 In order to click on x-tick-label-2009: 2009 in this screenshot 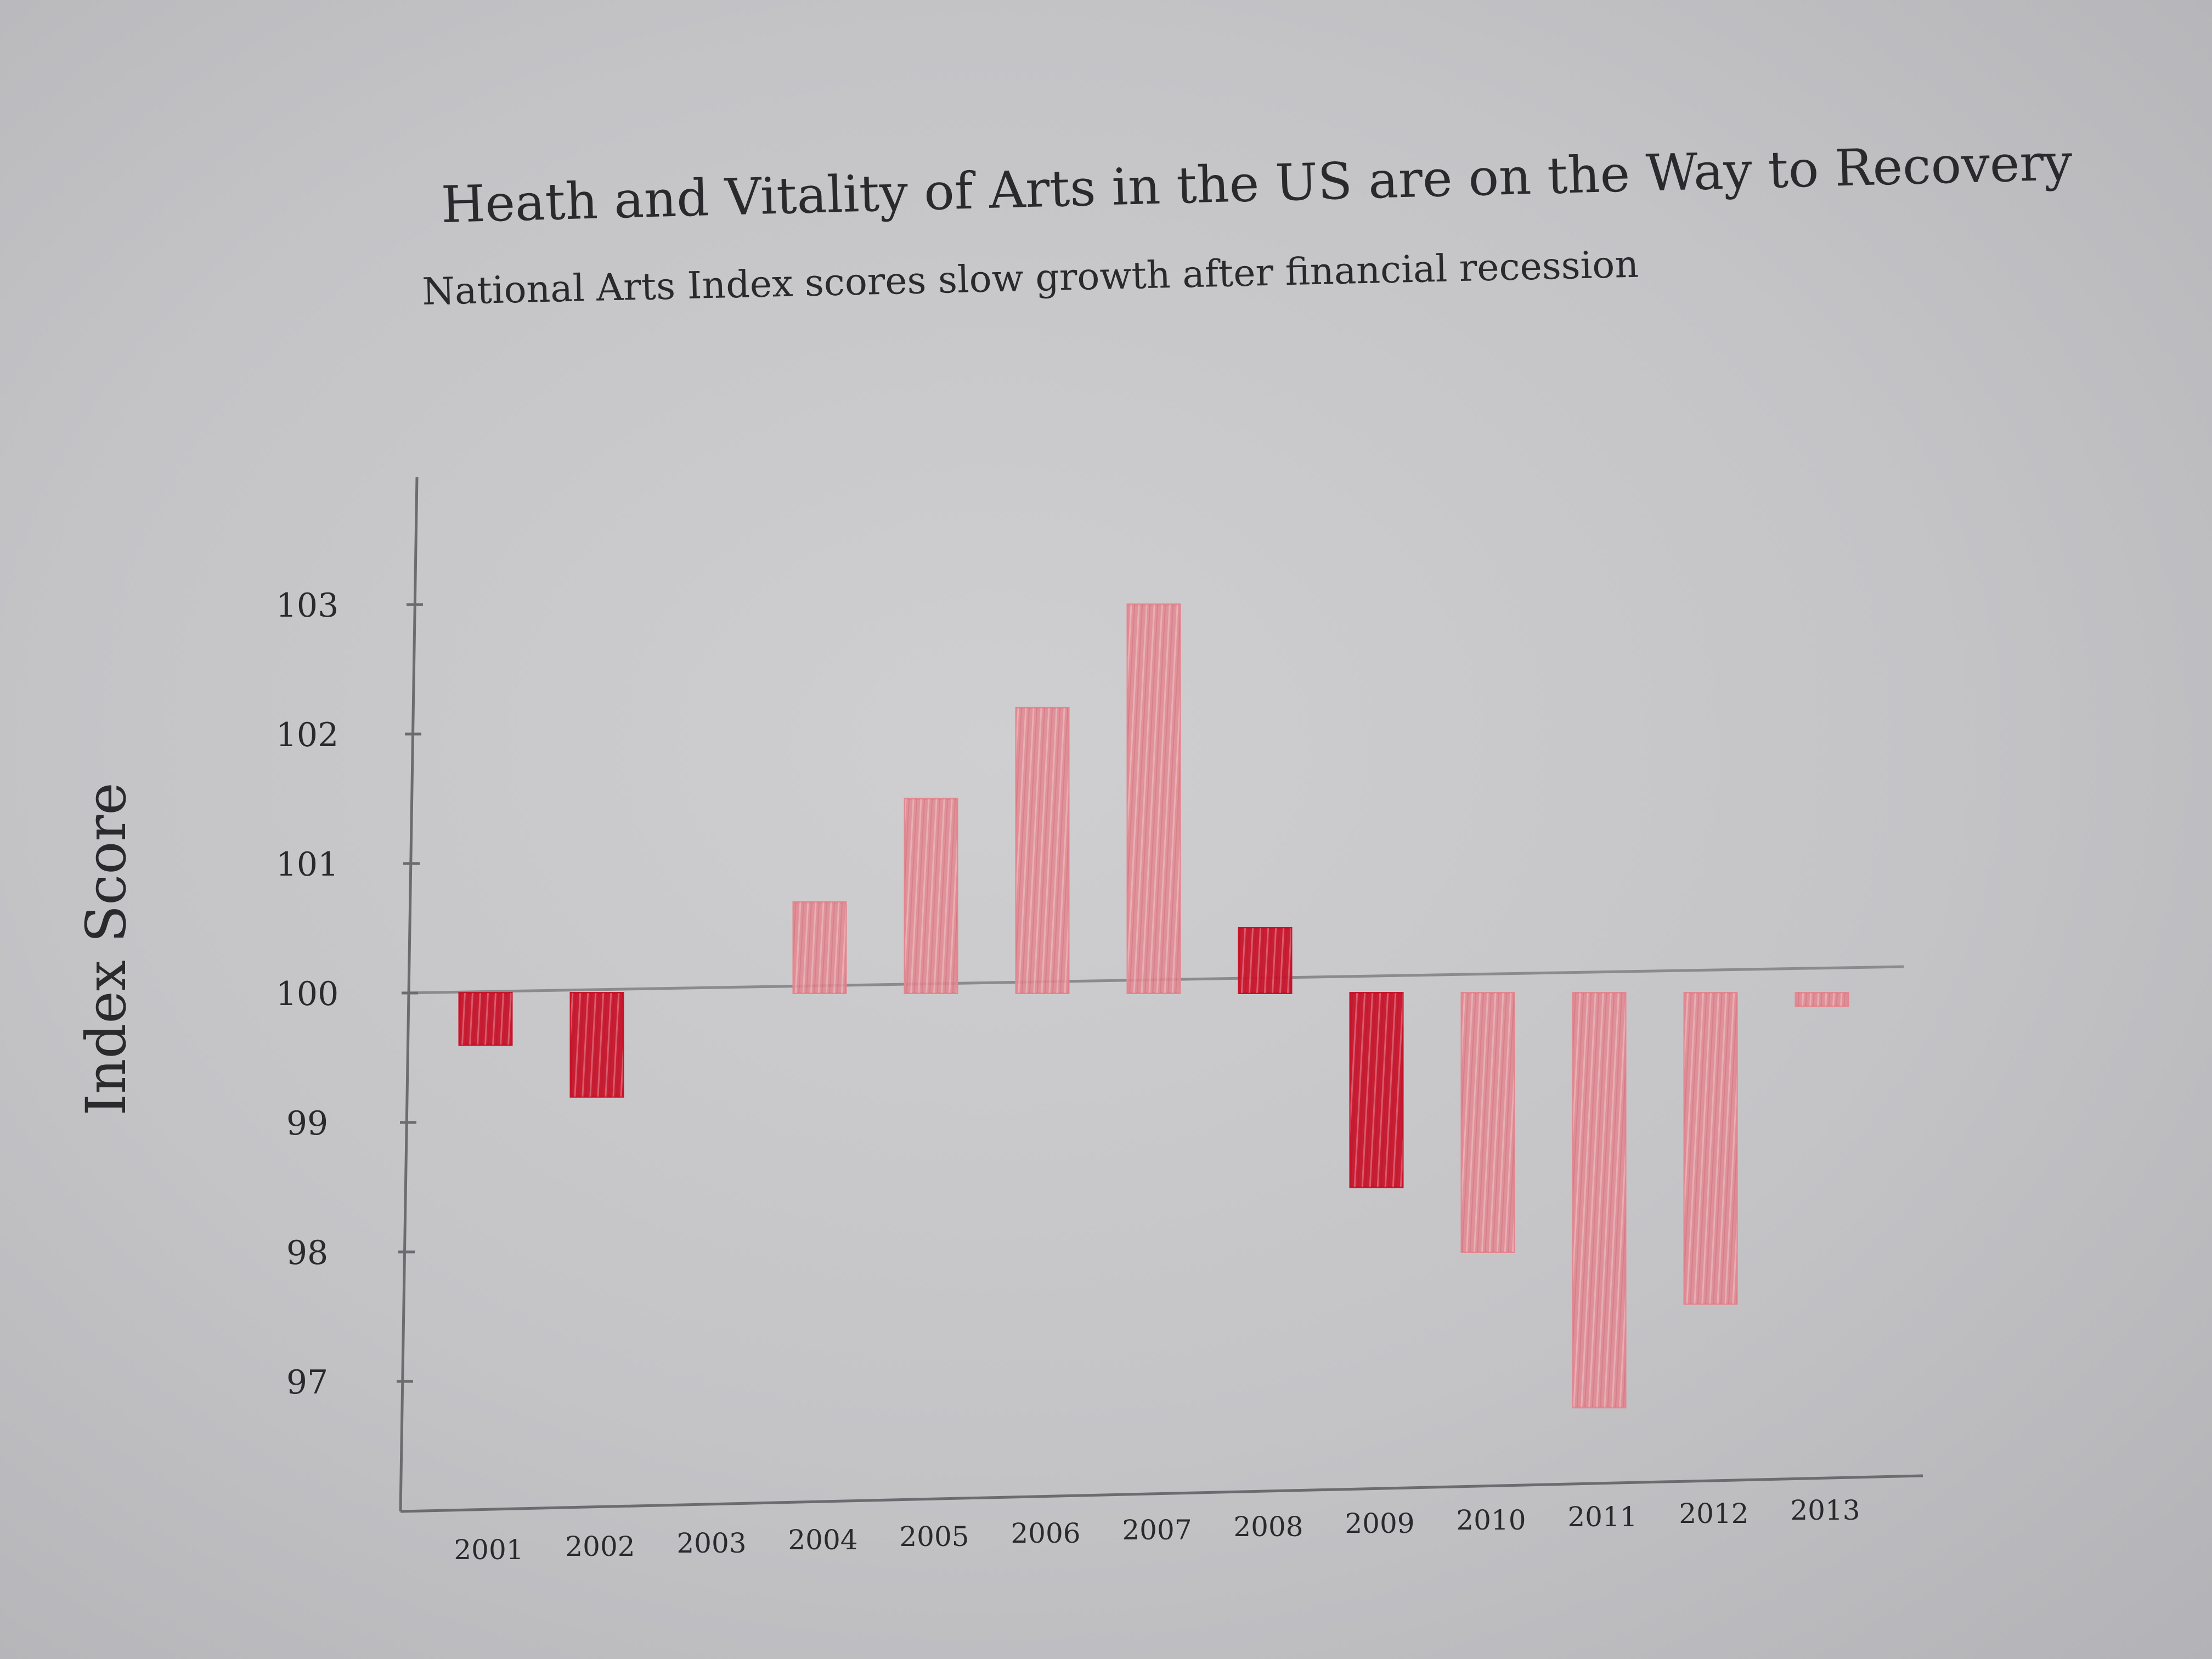, I will do `click(1379, 1524)`.